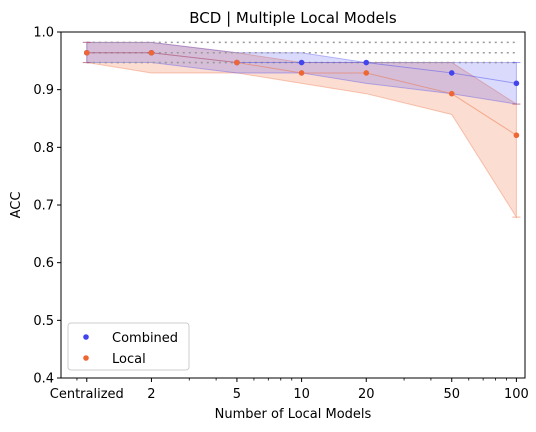 The width and height of the screenshot is (536, 432). I want to click on legend-label-local: Local, so click(129, 359).